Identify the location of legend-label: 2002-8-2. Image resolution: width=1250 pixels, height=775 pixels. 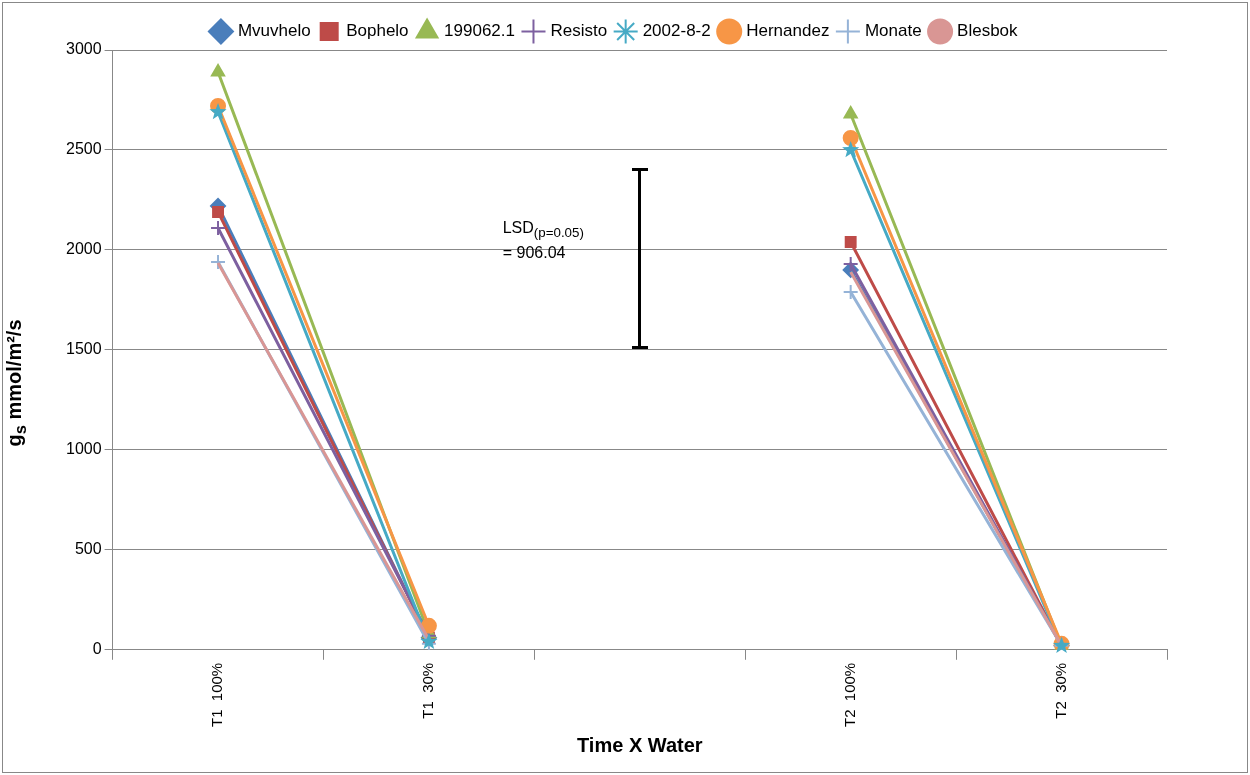
(676, 31).